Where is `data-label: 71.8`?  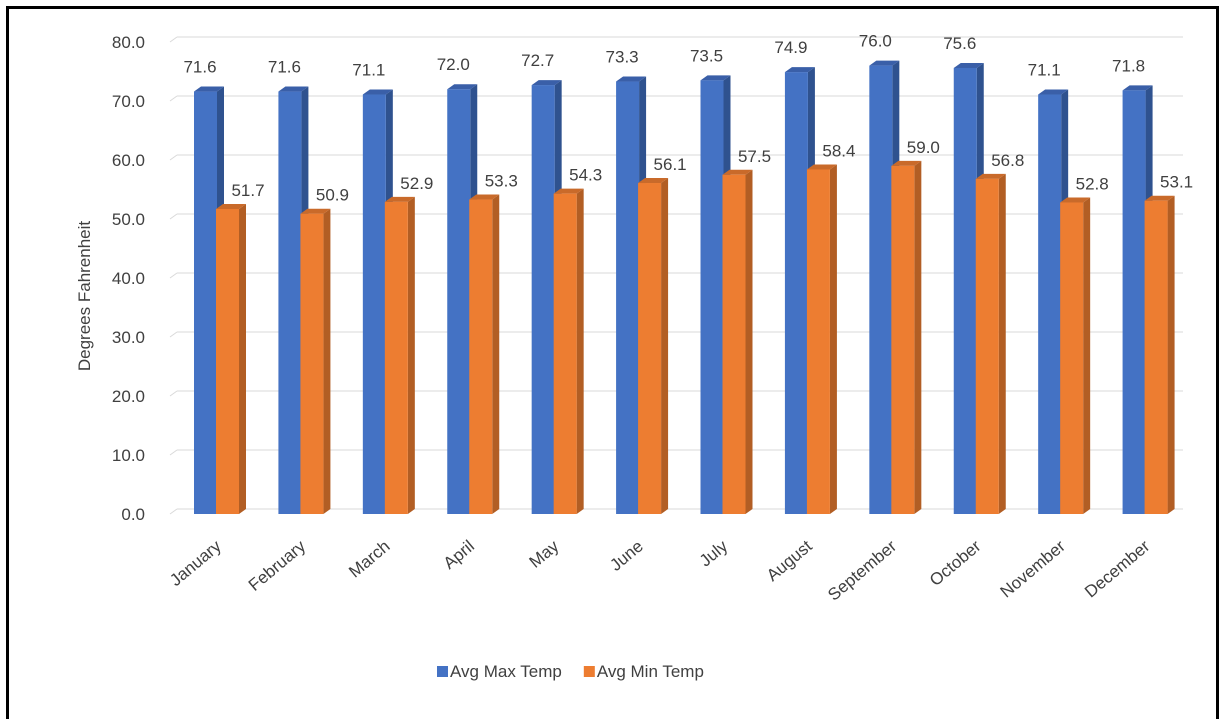
data-label: 71.8 is located at coordinates (1128, 65).